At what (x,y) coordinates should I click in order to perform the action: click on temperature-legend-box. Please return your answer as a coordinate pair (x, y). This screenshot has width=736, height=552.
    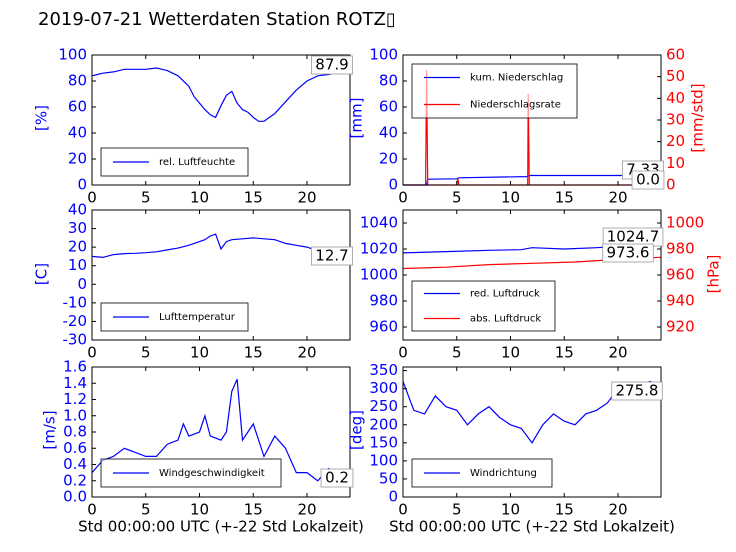
    Looking at the image, I should click on (174, 317).